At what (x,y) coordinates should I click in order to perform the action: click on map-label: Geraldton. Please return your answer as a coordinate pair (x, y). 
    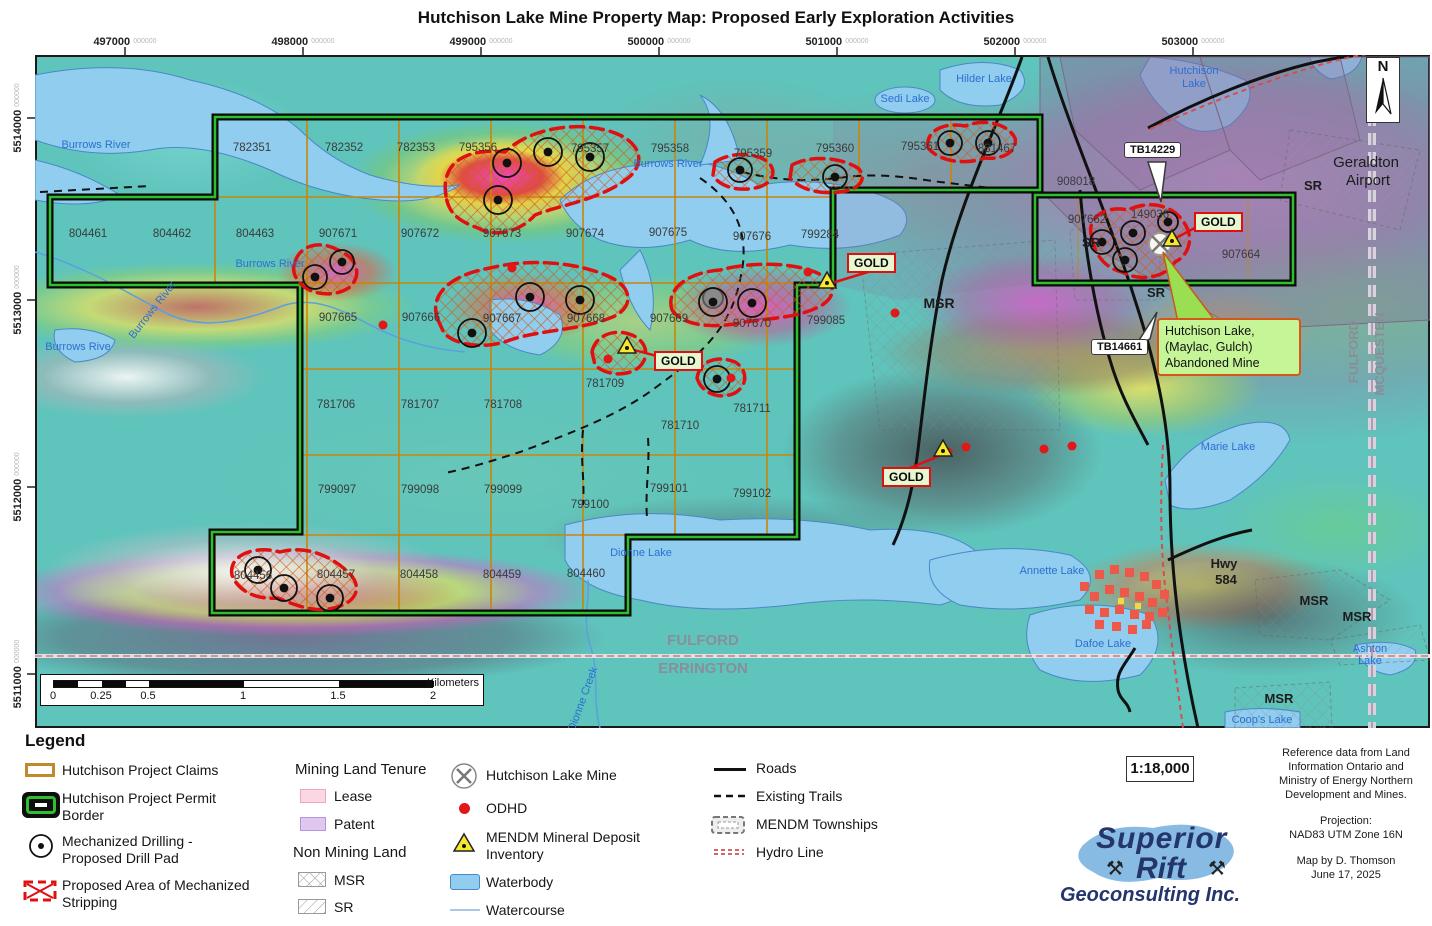
    Looking at the image, I should click on (1366, 162).